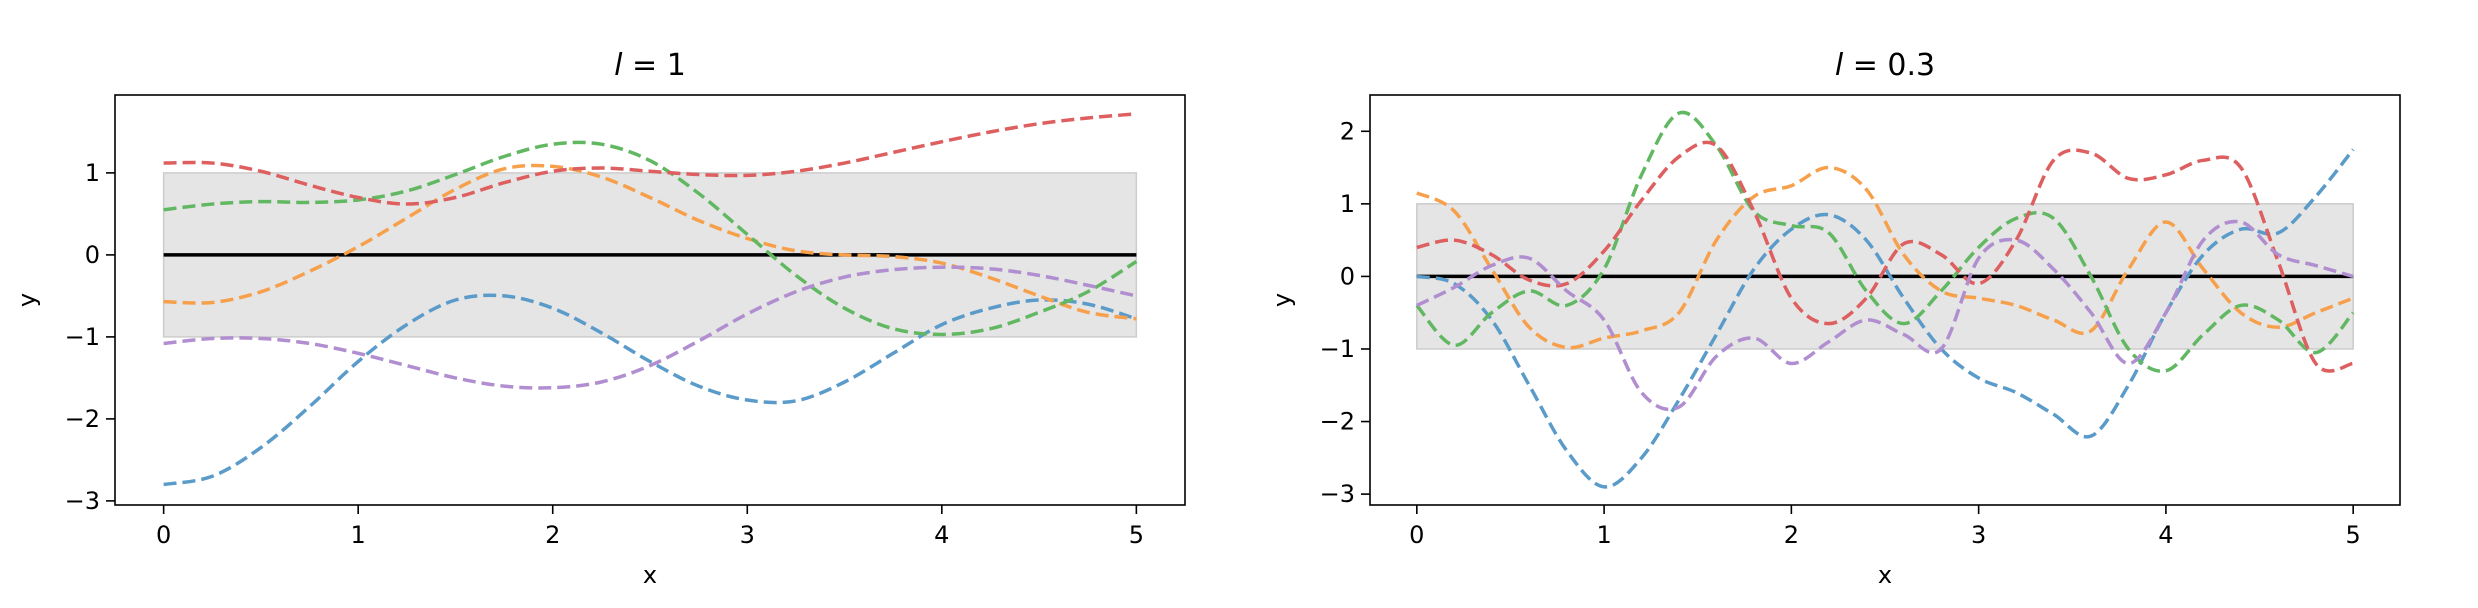  I want to click on chart-title: l = 1, so click(650, 65).